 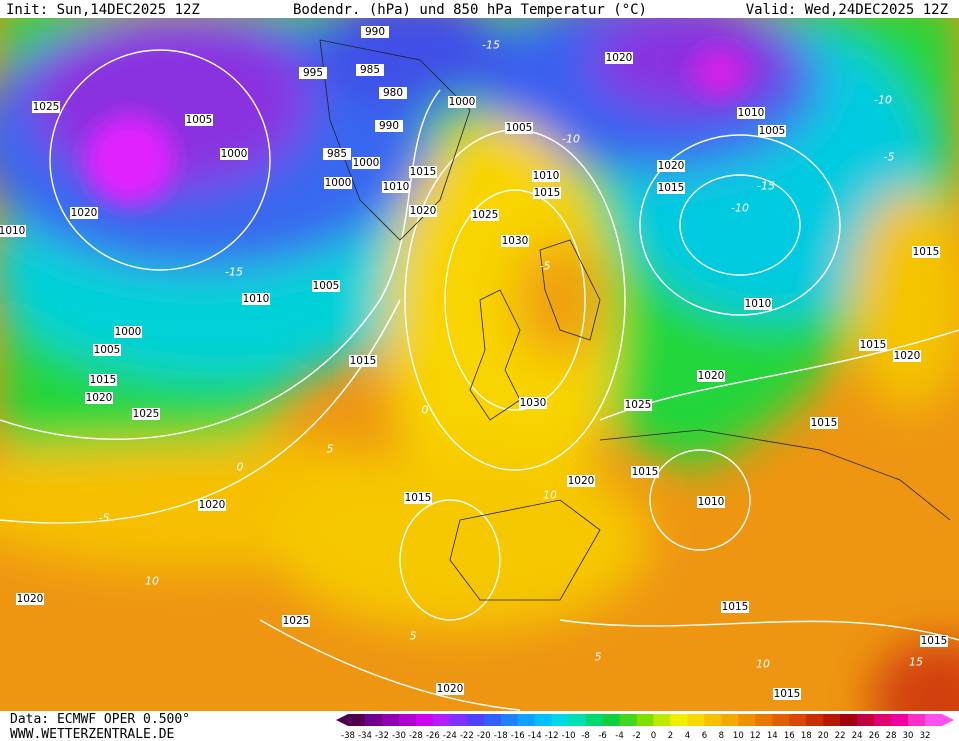 I want to click on isobar-label: 995, so click(x=313, y=73).